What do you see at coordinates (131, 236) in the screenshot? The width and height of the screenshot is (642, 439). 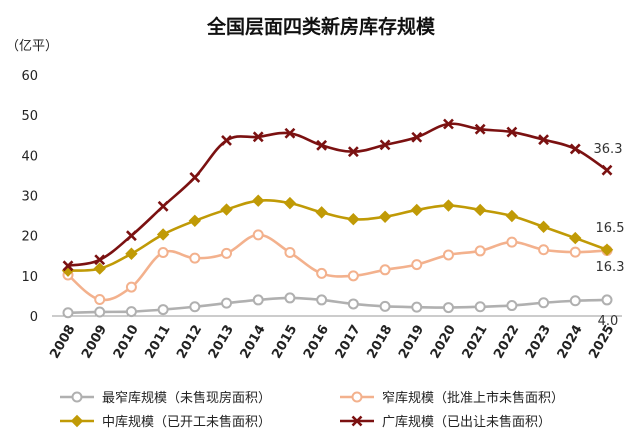 I see `point-broad-2010` at bounding box center [131, 236].